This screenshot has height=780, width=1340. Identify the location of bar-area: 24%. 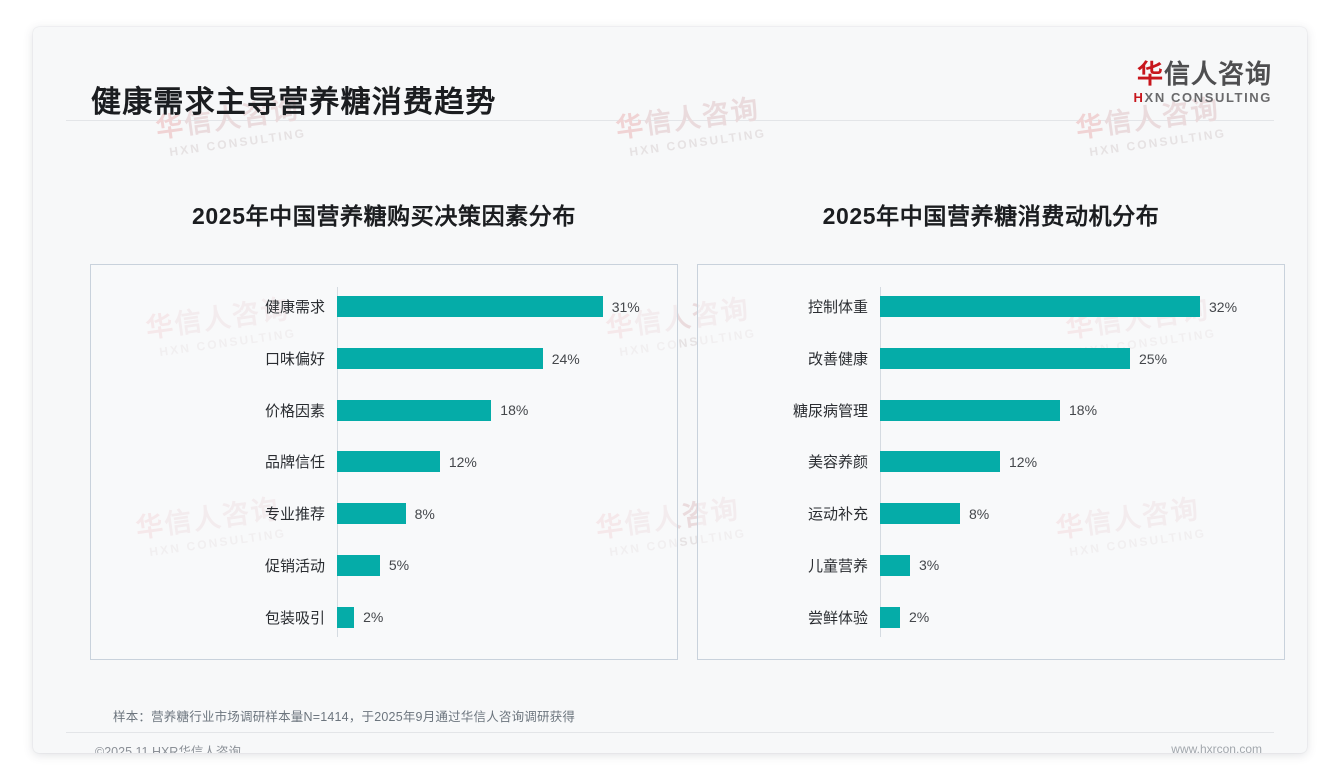
(507, 359).